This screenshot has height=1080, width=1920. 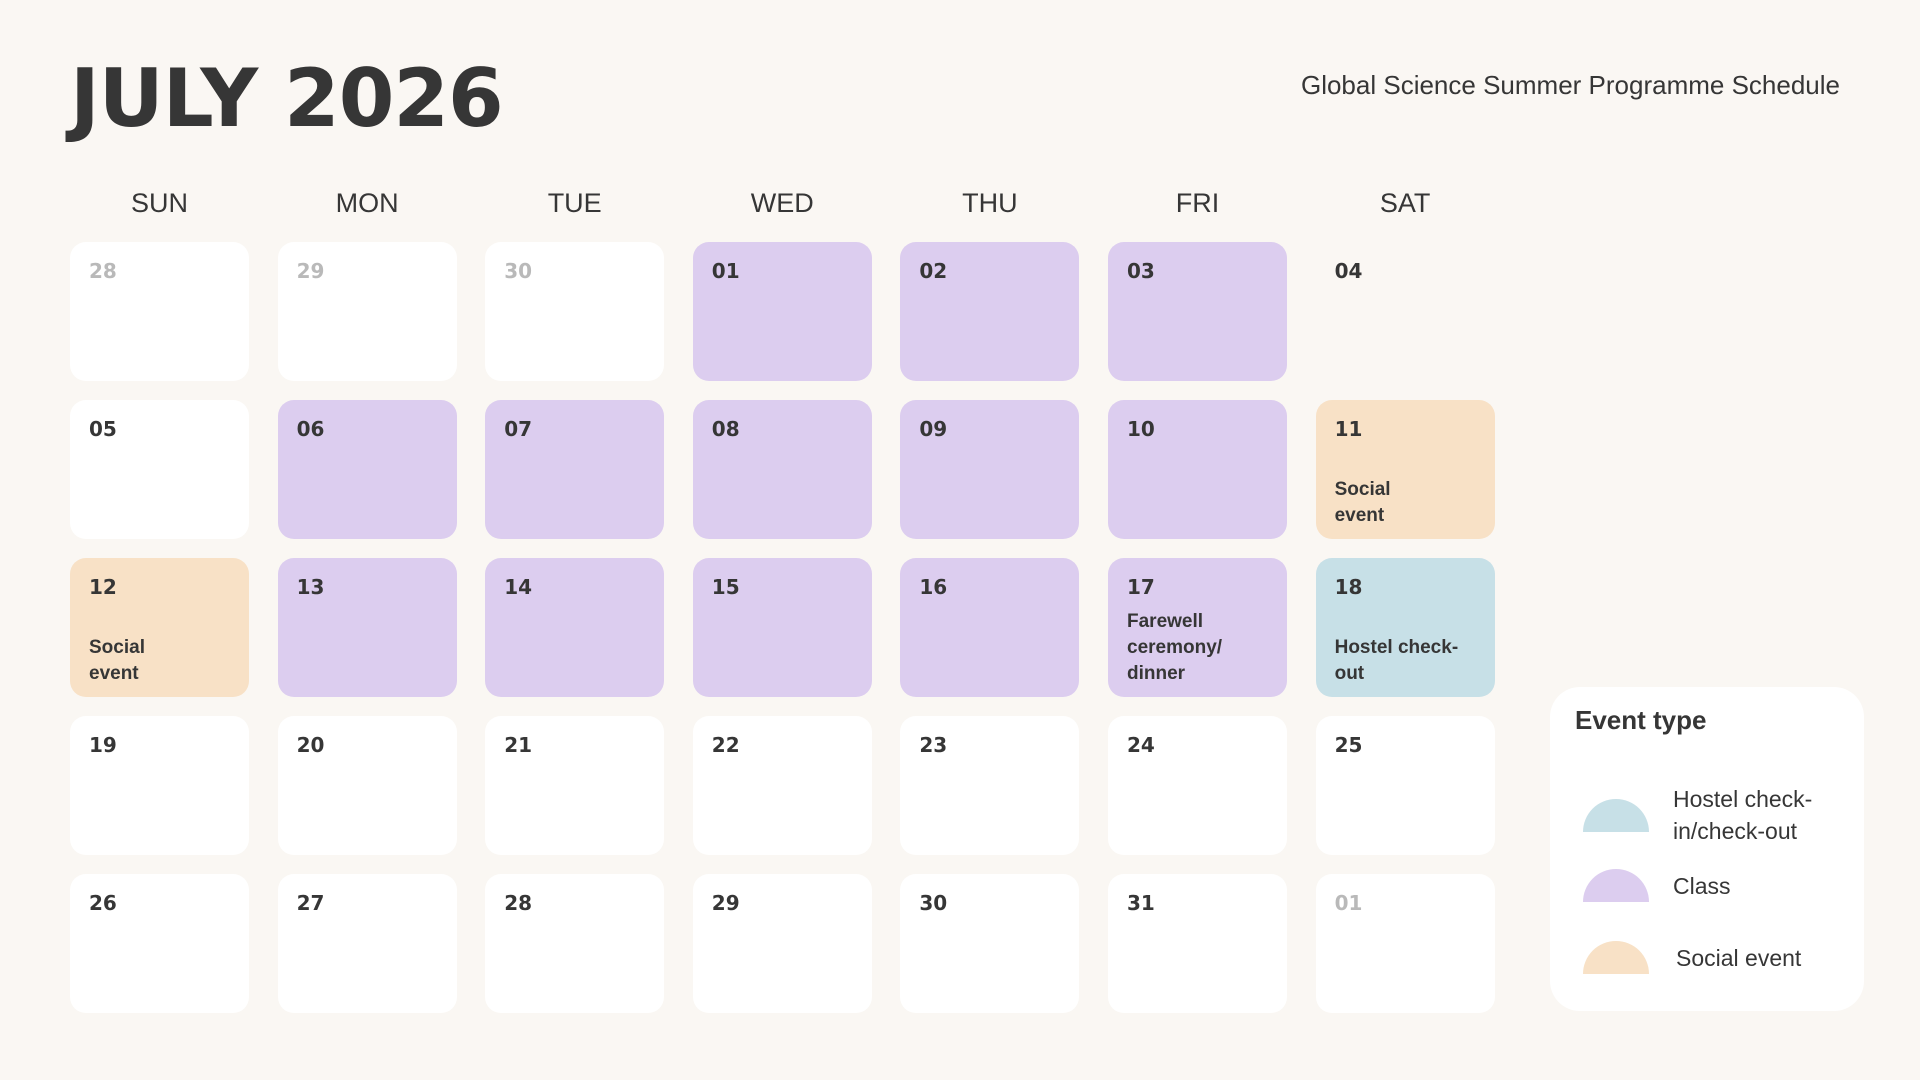 I want to click on weekday-header-wed: WED, so click(x=782, y=203).